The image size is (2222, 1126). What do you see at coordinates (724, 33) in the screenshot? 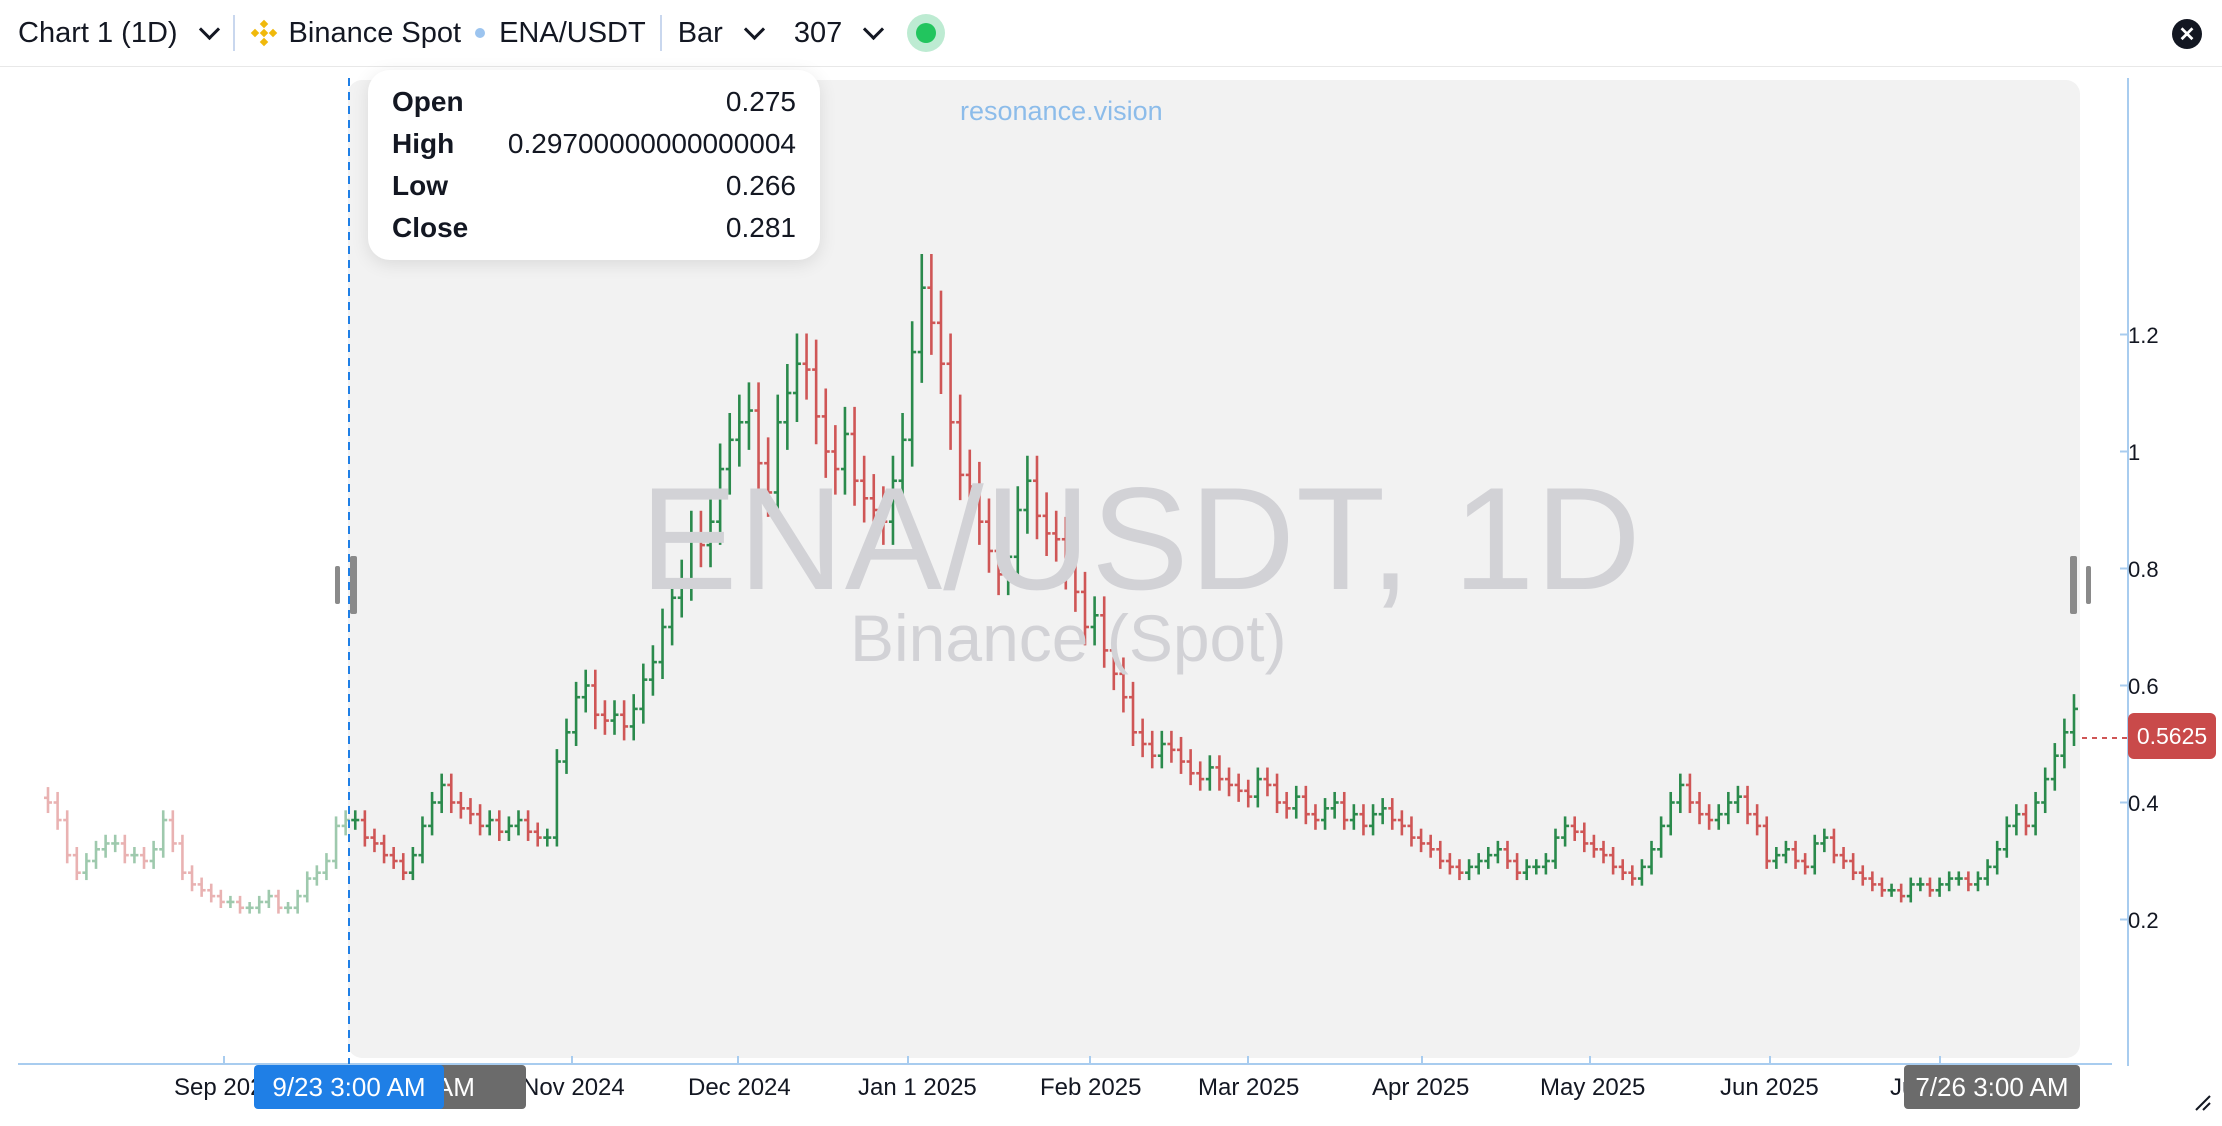
I see `chart-style-dropdown: Bar` at bounding box center [724, 33].